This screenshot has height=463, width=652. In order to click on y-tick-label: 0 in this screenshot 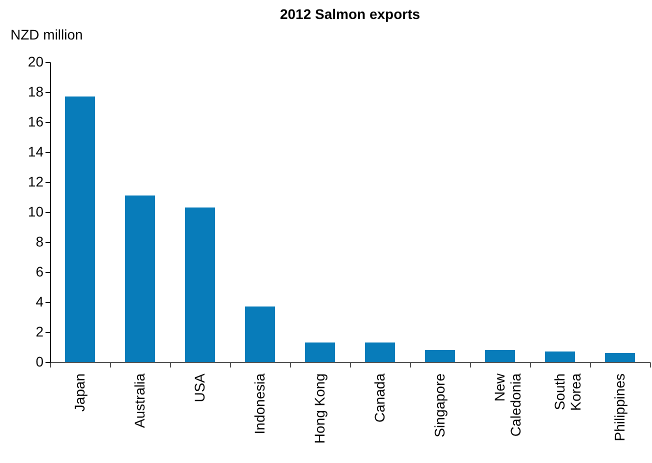, I will do `click(40, 362)`.